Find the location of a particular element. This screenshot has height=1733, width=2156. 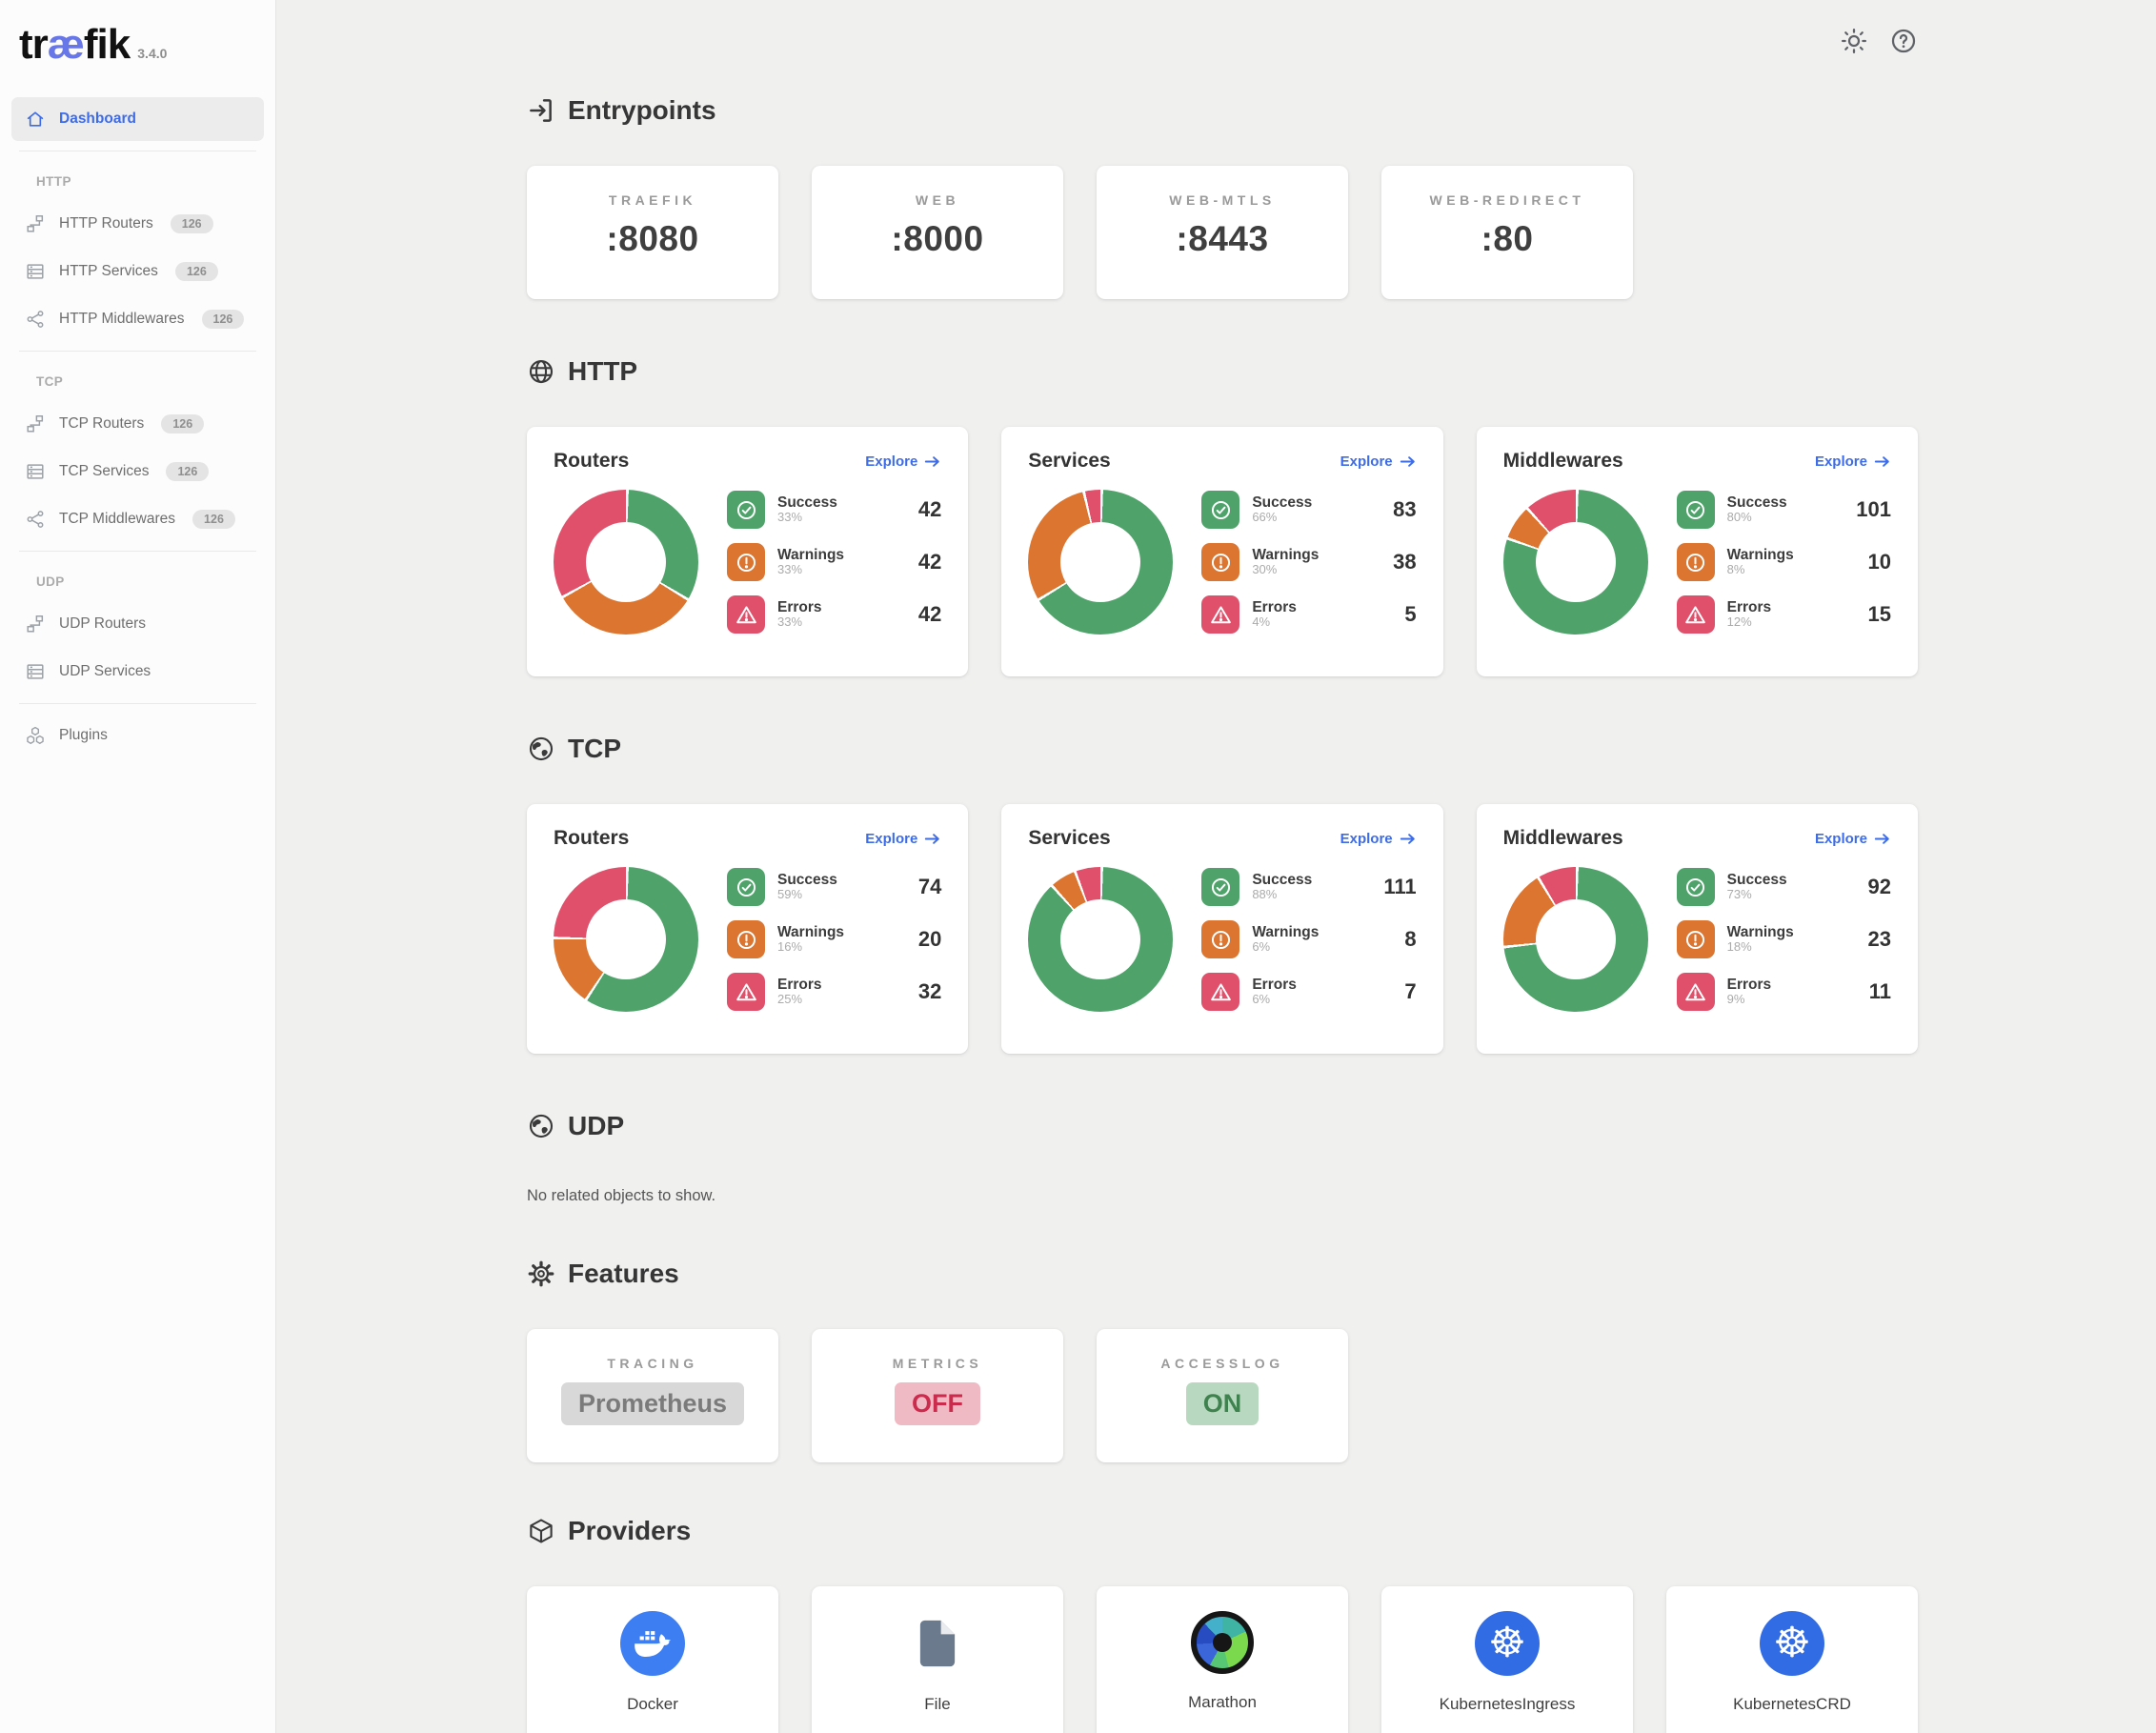

entrypoint-card-web: WEB :8000 is located at coordinates (937, 232).